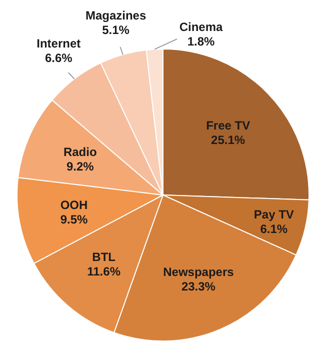  I want to click on slice-label: BTL, so click(104, 257).